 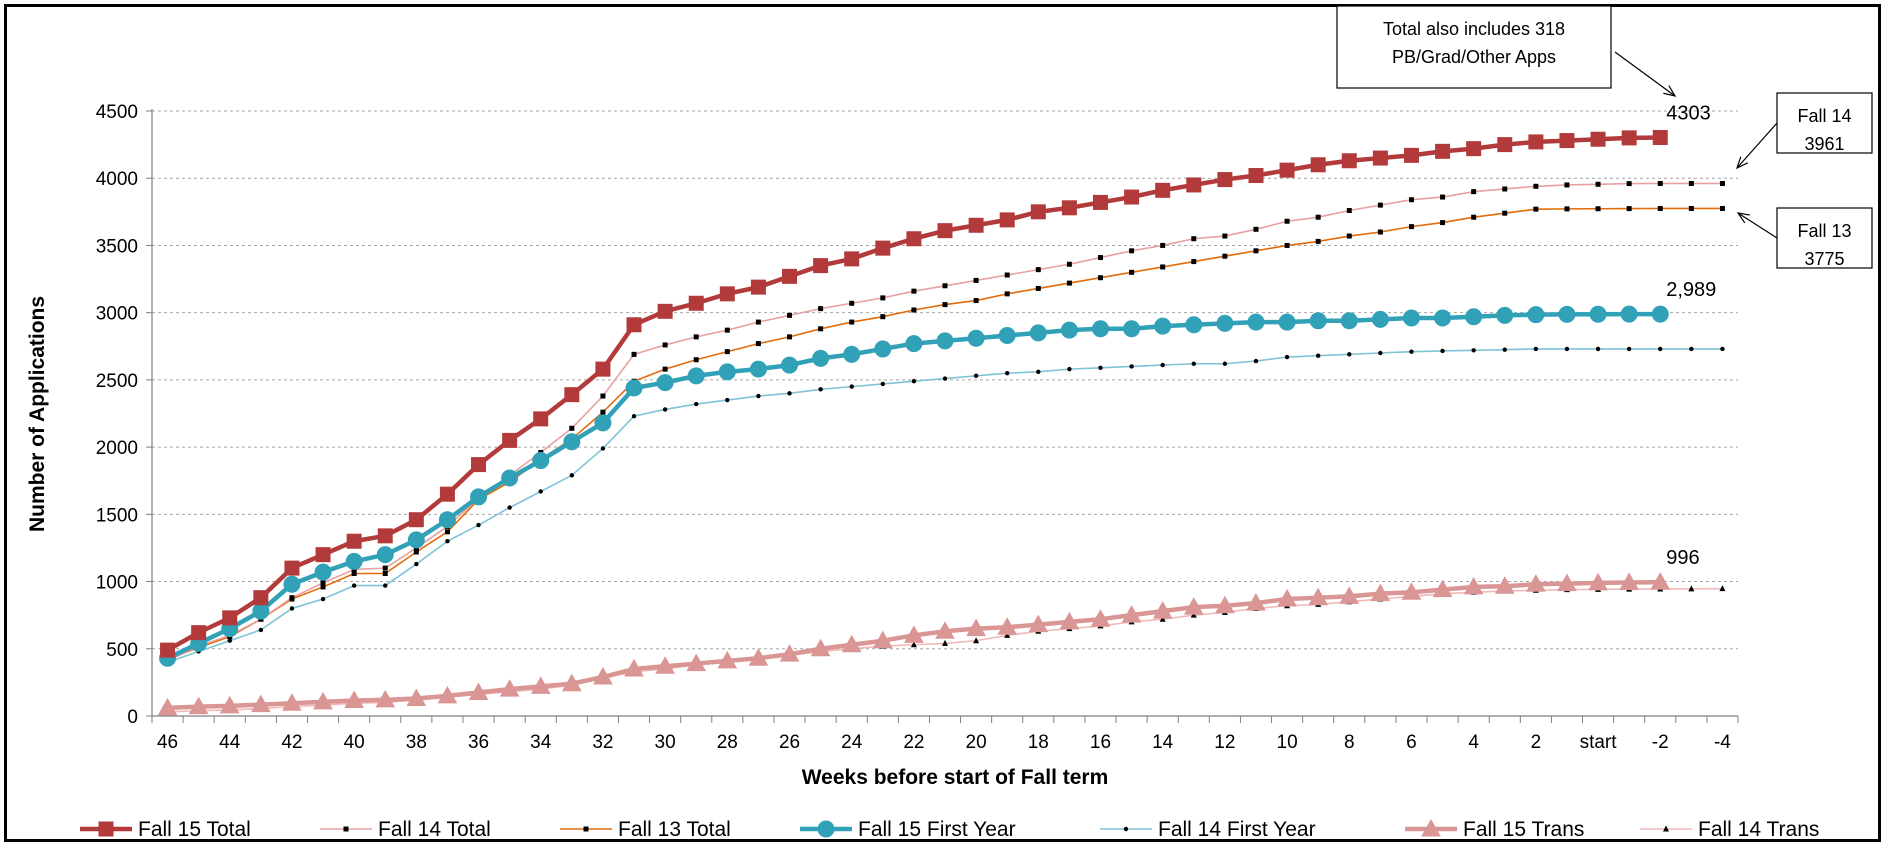 What do you see at coordinates (913, 742) in the screenshot?
I see `x-tick-label: 22` at bounding box center [913, 742].